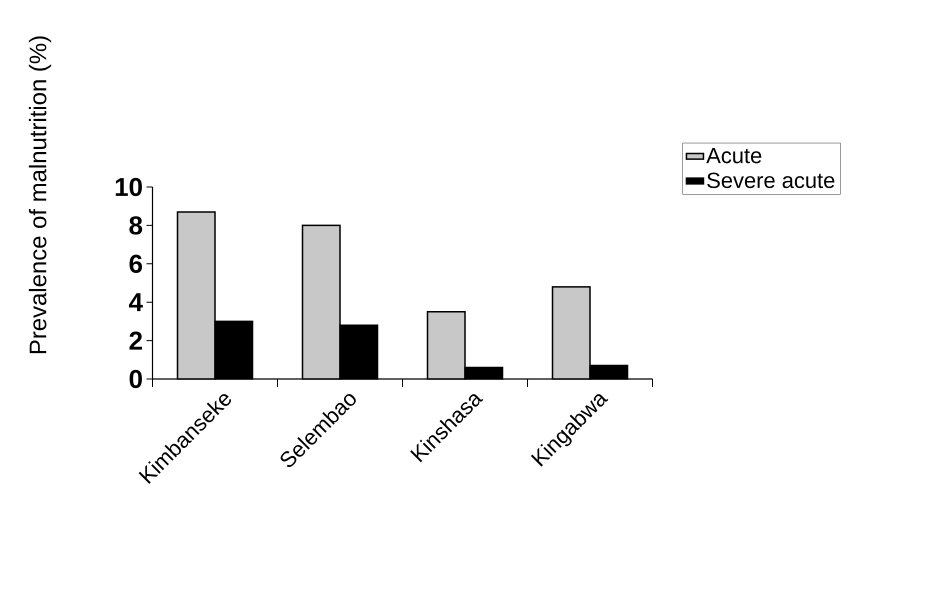 The height and width of the screenshot is (601, 945). What do you see at coordinates (129, 187) in the screenshot?
I see `y-tick-label: 10` at bounding box center [129, 187].